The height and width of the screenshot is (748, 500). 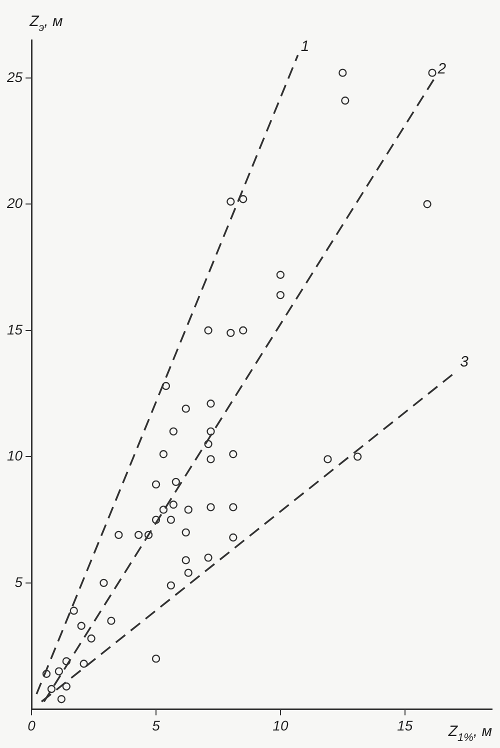 What do you see at coordinates (14, 329) in the screenshot?
I see `y-tick-label: 15` at bounding box center [14, 329].